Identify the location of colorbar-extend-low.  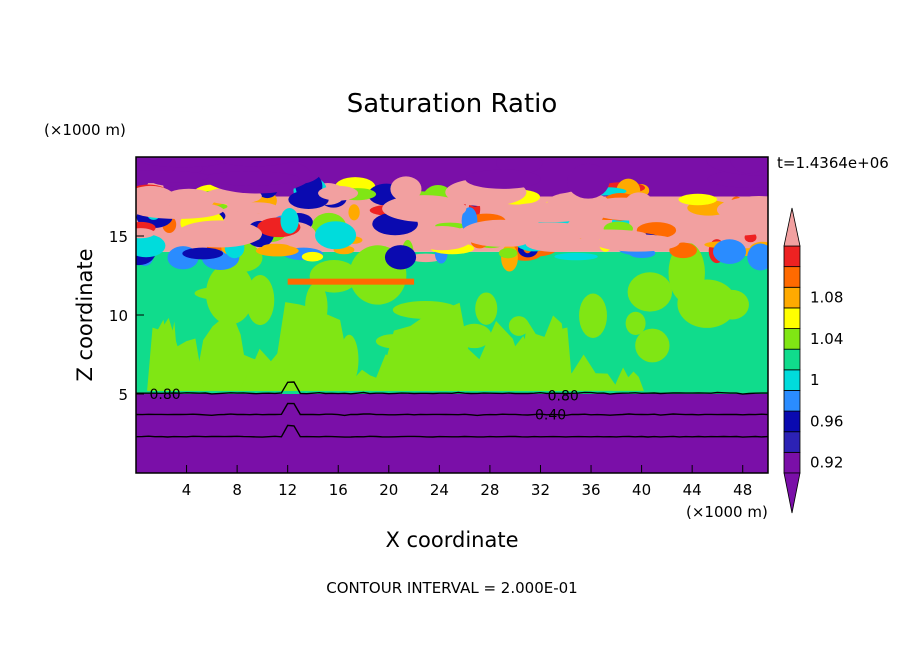
(792, 493).